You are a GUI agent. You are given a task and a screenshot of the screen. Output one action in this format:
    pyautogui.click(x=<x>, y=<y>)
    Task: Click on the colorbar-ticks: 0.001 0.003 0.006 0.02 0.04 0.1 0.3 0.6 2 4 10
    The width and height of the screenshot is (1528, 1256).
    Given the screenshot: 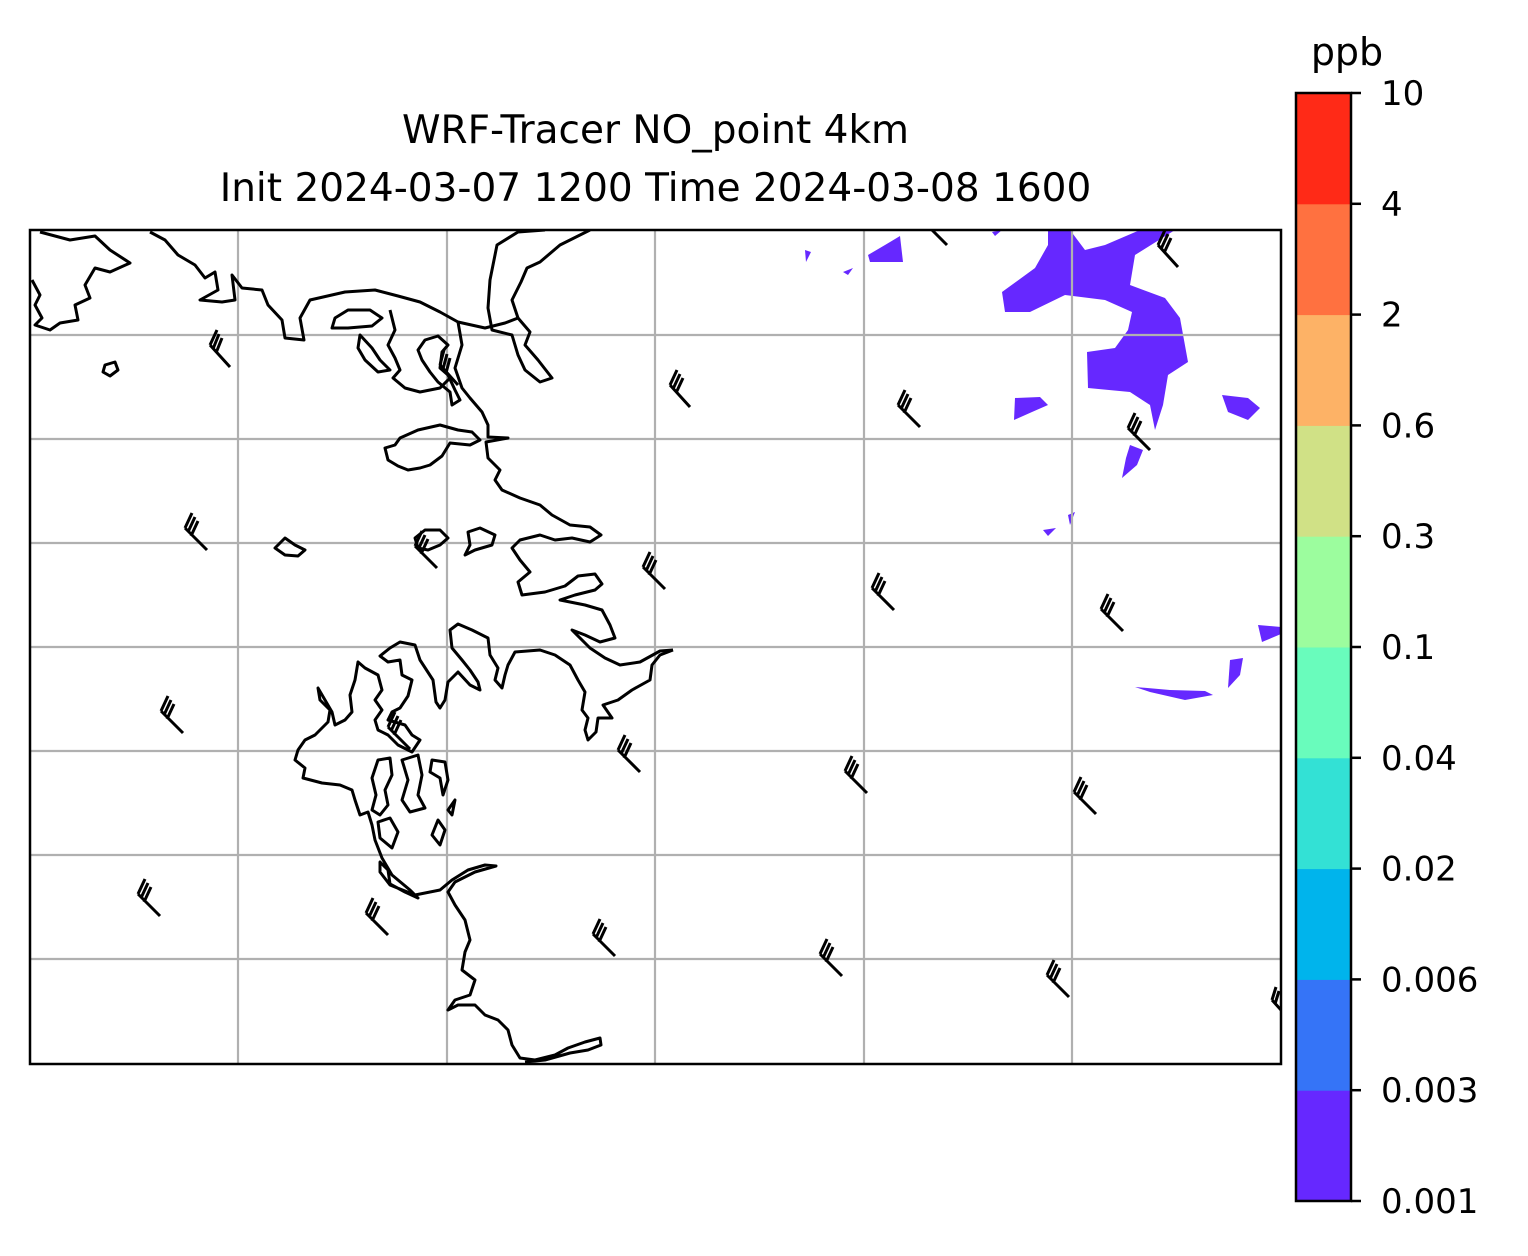 What is the action you would take?
    pyautogui.click(x=1414, y=648)
    